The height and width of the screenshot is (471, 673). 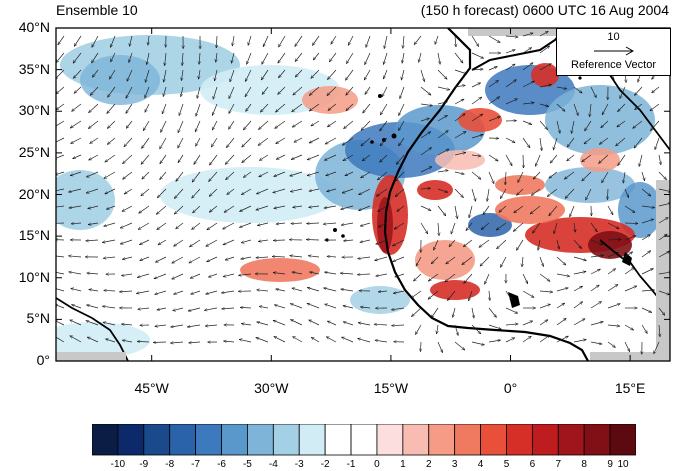 I want to click on colorbar-label: 9, so click(x=610, y=464).